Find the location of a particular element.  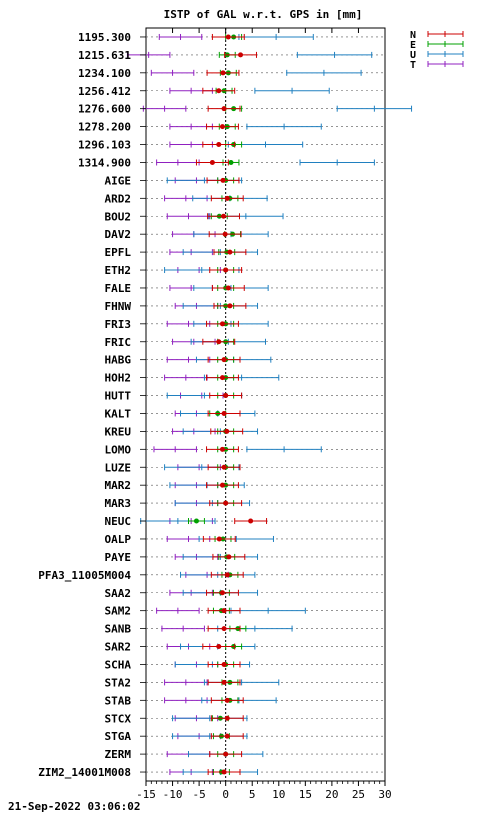

station-label: HUTT is located at coordinates (118, 396).